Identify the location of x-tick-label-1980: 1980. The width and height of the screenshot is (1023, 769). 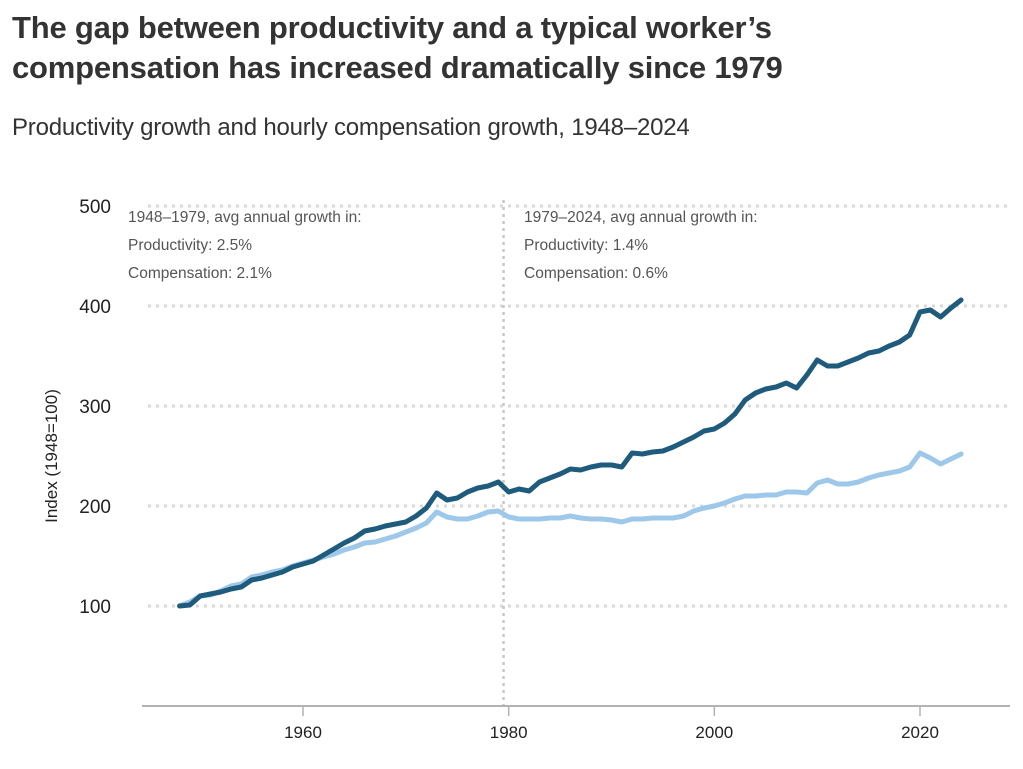
(509, 732).